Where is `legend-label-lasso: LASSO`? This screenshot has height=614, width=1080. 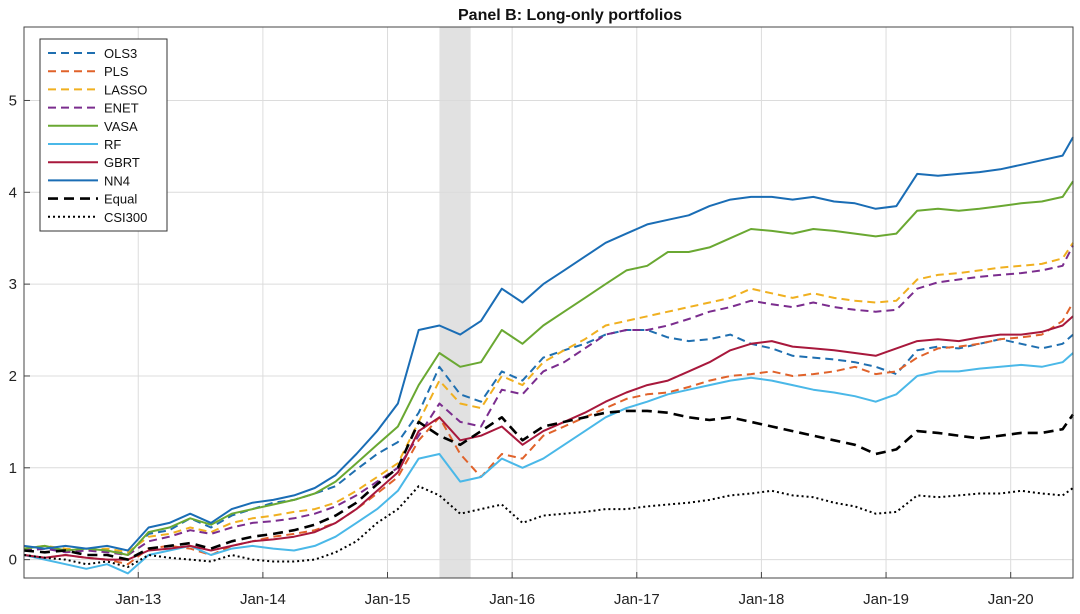 legend-label-lasso: LASSO is located at coordinates (125, 89).